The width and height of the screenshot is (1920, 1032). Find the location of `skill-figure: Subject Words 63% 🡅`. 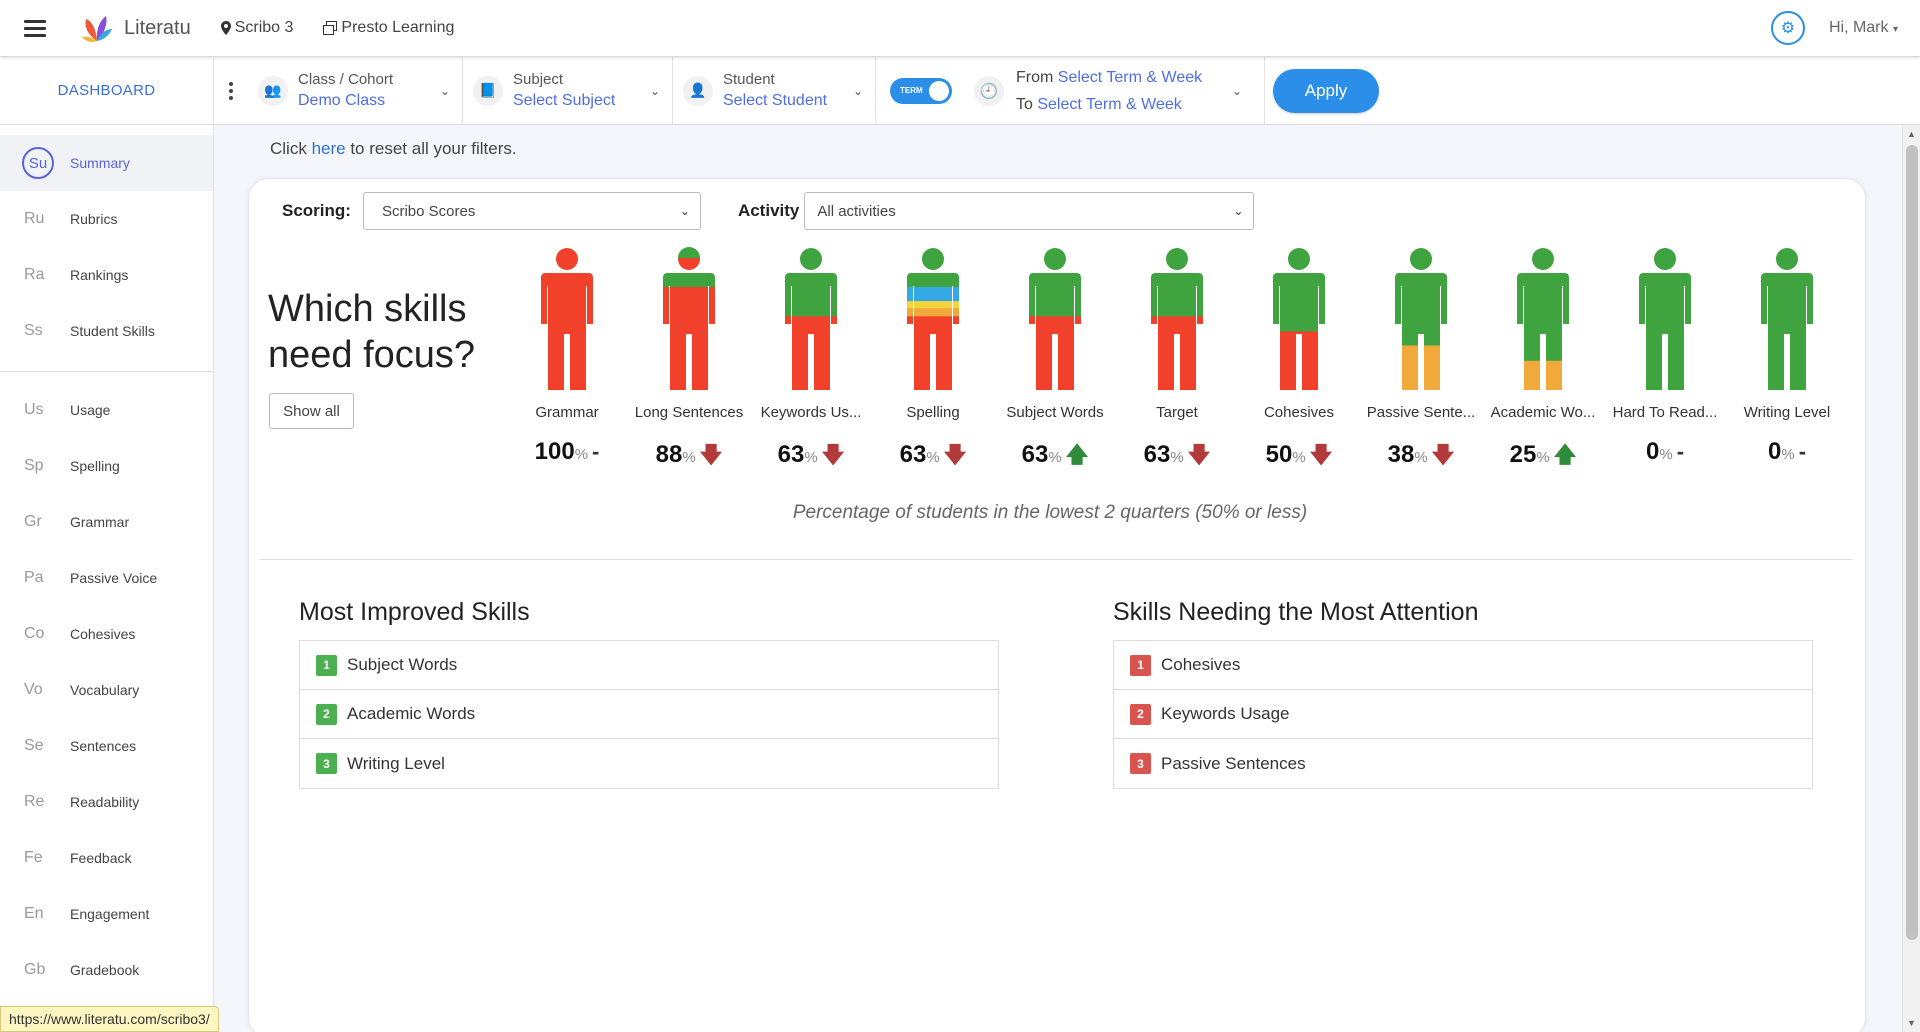

skill-figure: Subject Words 63% 🡅 is located at coordinates (1055, 355).